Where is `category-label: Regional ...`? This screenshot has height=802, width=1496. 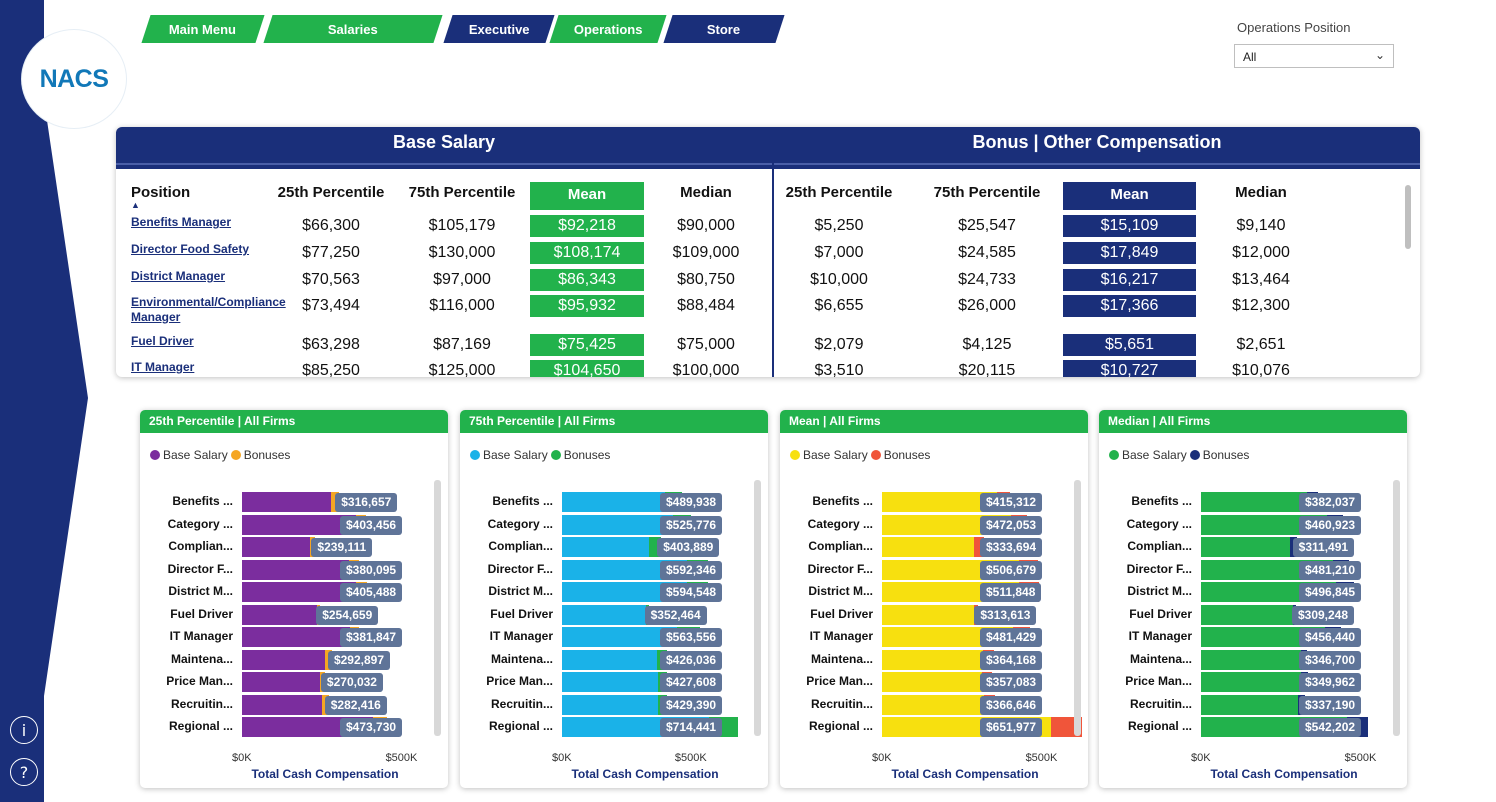 category-label: Regional ... is located at coordinates (840, 726).